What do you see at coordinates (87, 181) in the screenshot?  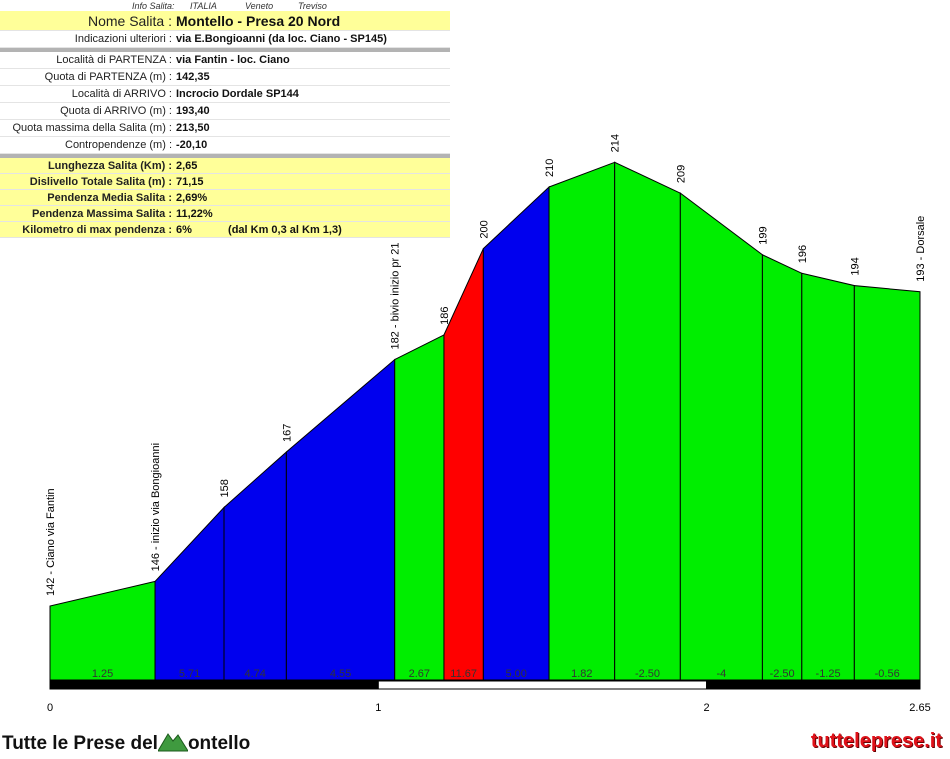 I see `summary-label: Dislivello Totale Salita (m) :` at bounding box center [87, 181].